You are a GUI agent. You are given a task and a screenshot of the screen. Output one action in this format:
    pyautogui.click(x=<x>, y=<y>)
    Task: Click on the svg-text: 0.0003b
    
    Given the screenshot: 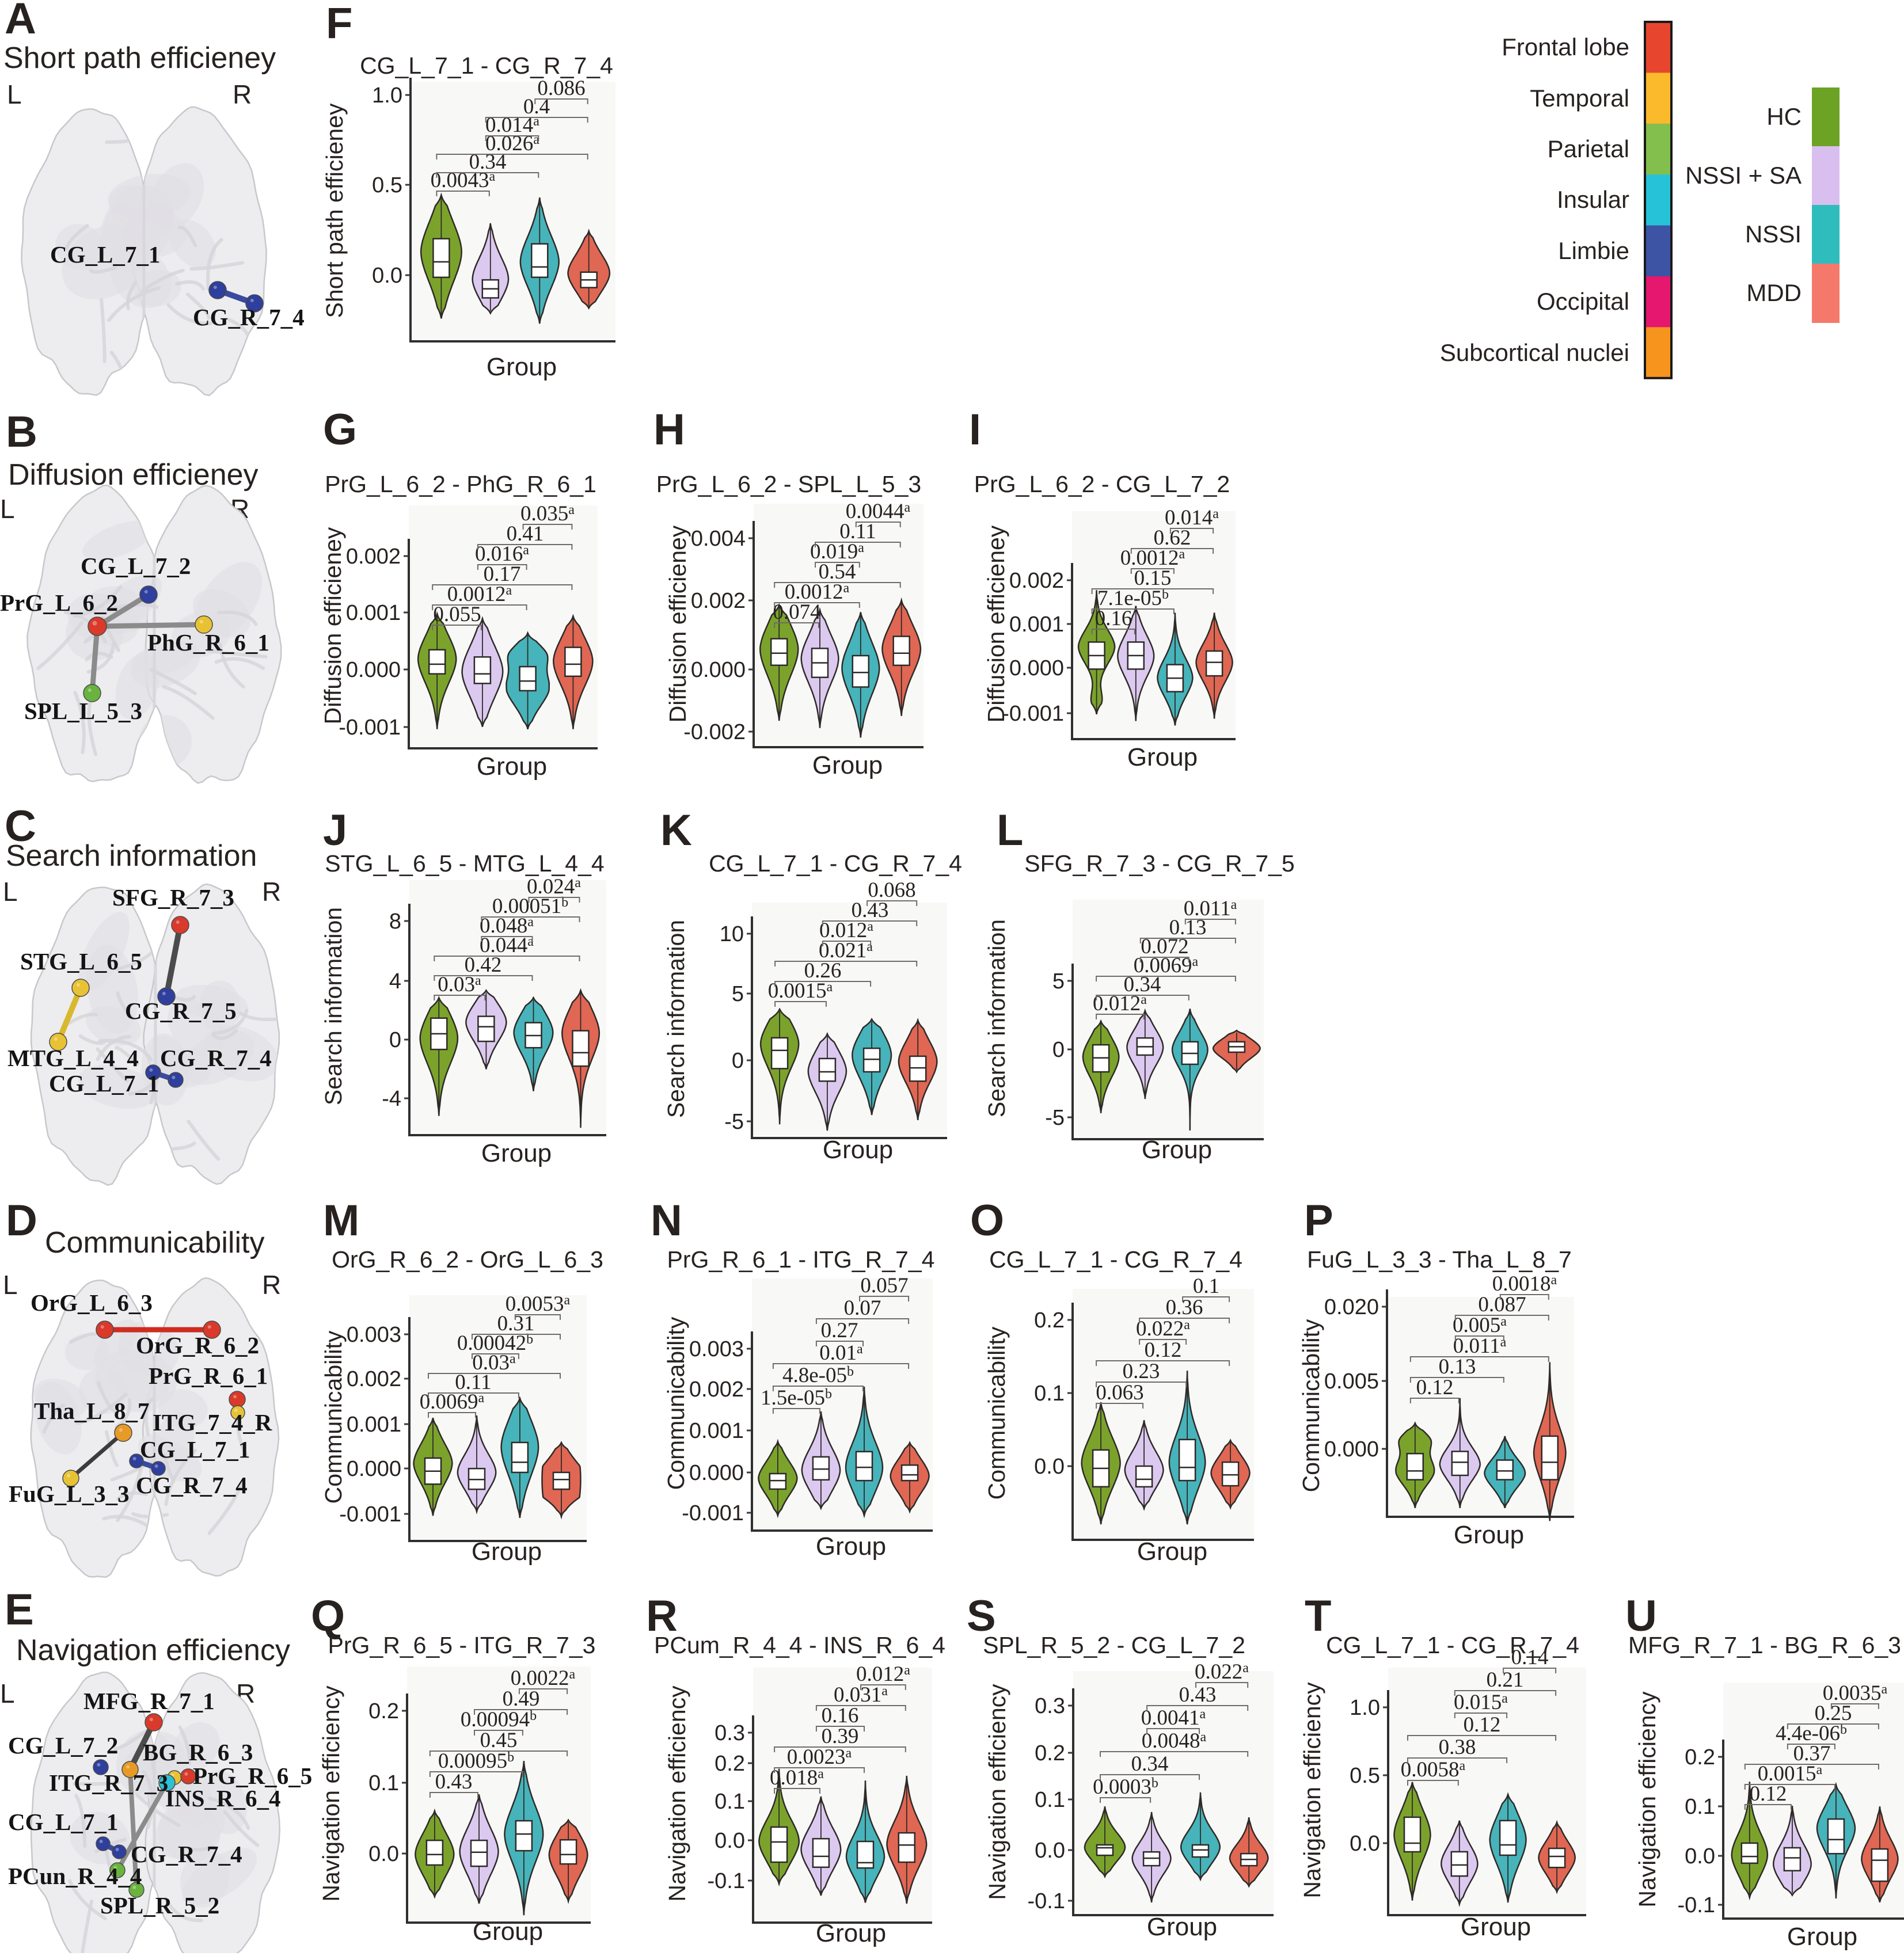 What is the action you would take?
    pyautogui.click(x=1125, y=1787)
    